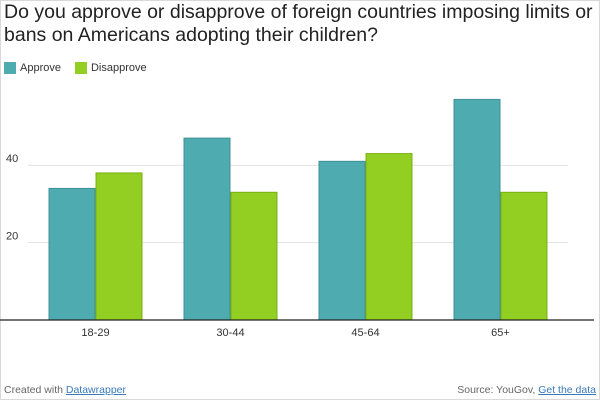 The height and width of the screenshot is (400, 600). What do you see at coordinates (118, 68) in the screenshot?
I see `legend-label-disapprove: Disapprove` at bounding box center [118, 68].